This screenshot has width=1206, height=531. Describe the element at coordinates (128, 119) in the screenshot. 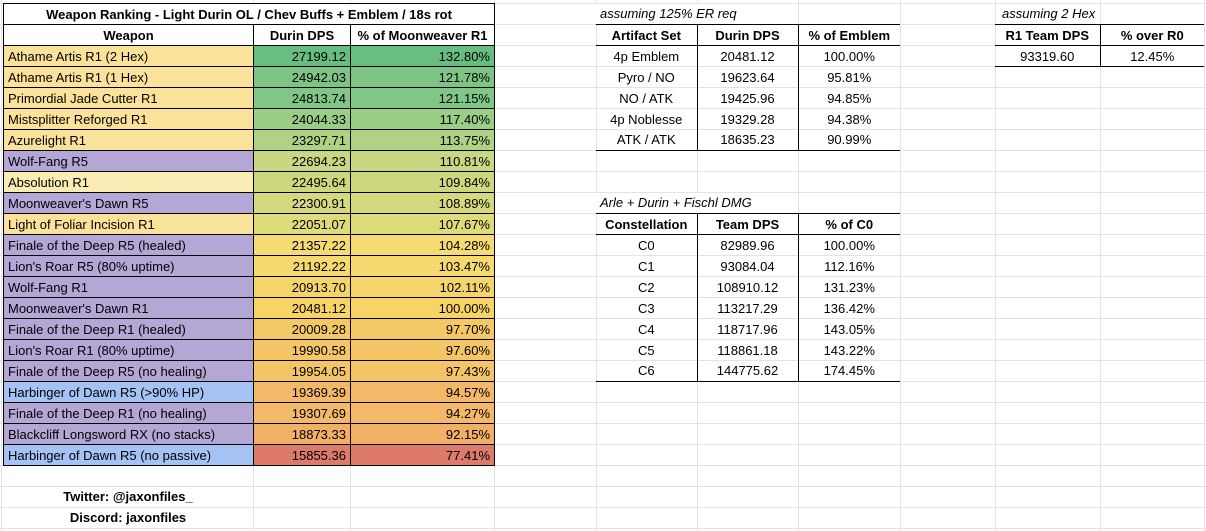

I see `weapon-name-cell: Mistsplitter Reforged R1` at that location.